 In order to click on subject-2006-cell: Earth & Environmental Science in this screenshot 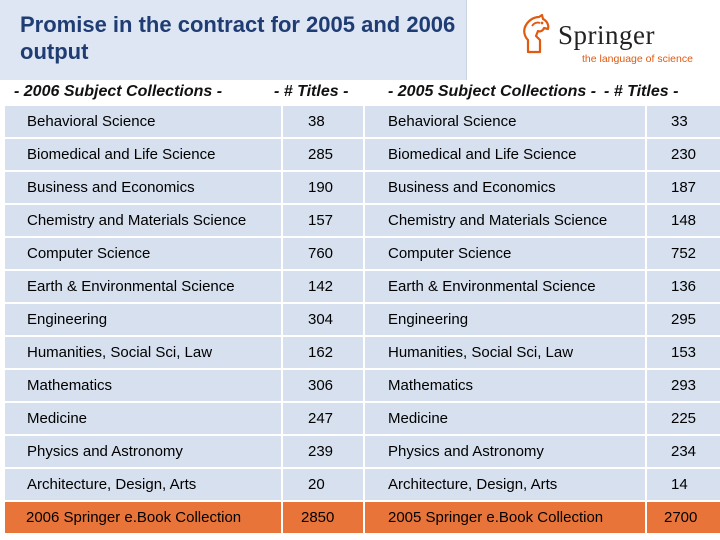, I will do `click(143, 286)`.